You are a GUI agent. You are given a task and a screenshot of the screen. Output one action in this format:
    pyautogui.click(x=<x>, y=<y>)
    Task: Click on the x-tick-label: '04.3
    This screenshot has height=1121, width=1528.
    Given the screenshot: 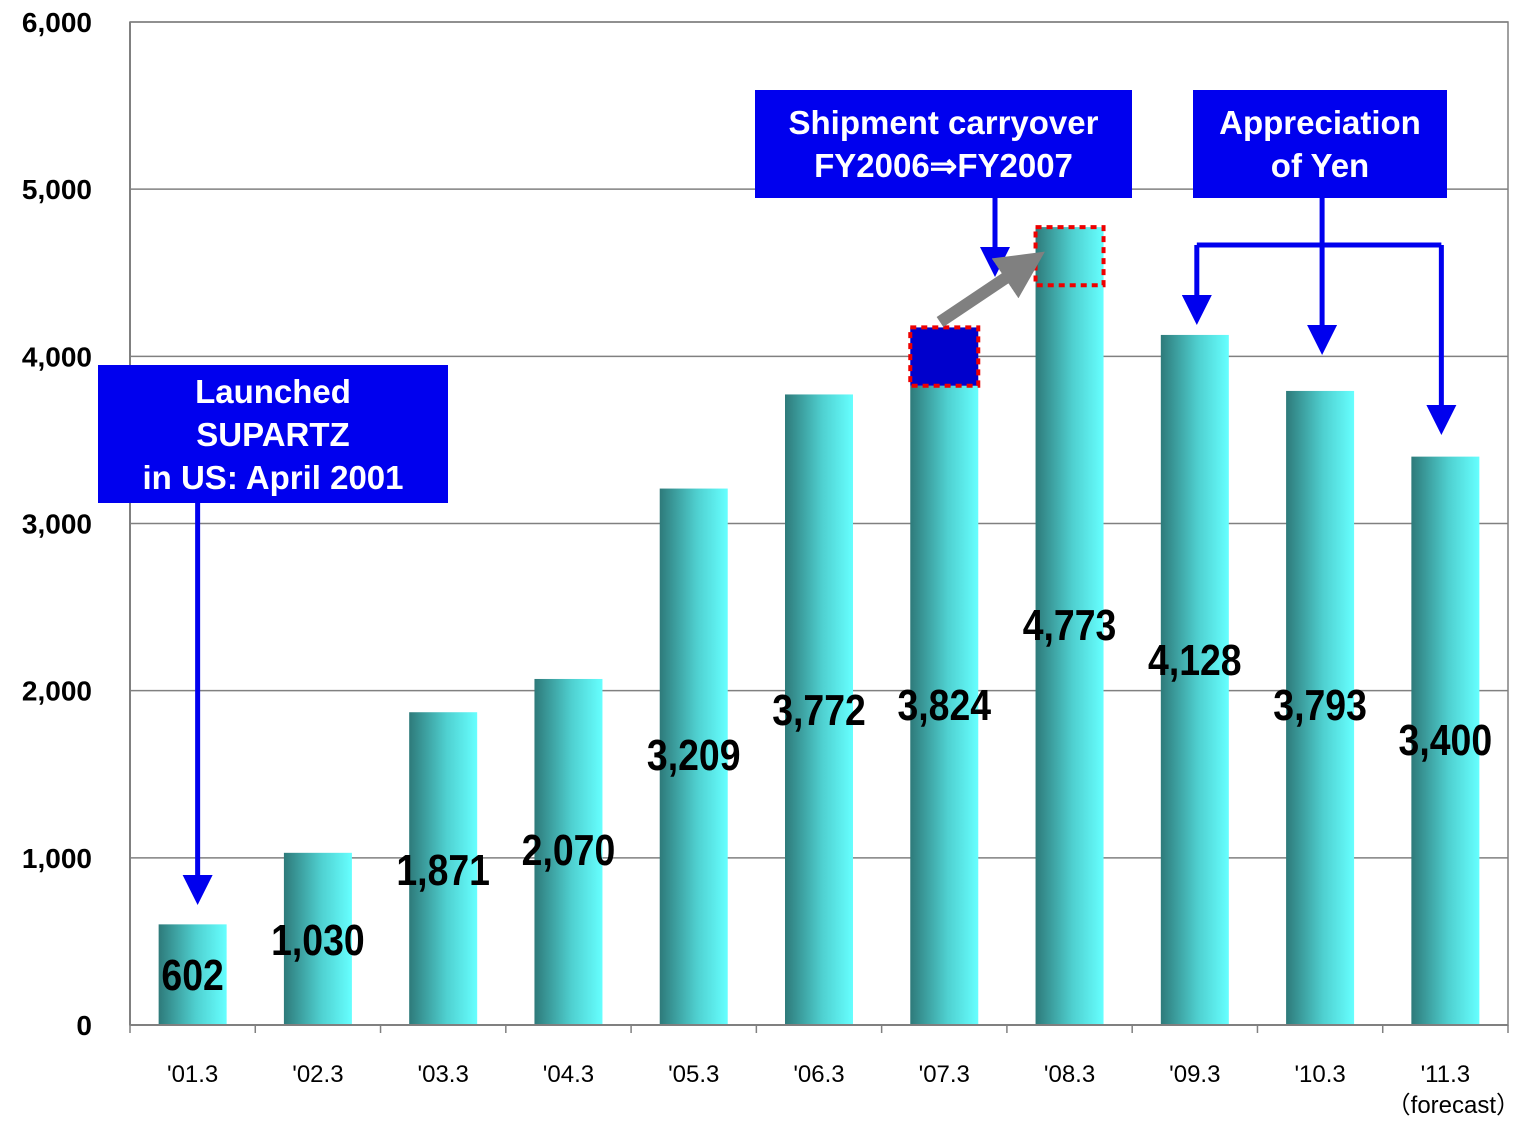 What is the action you would take?
    pyautogui.click(x=568, y=1074)
    